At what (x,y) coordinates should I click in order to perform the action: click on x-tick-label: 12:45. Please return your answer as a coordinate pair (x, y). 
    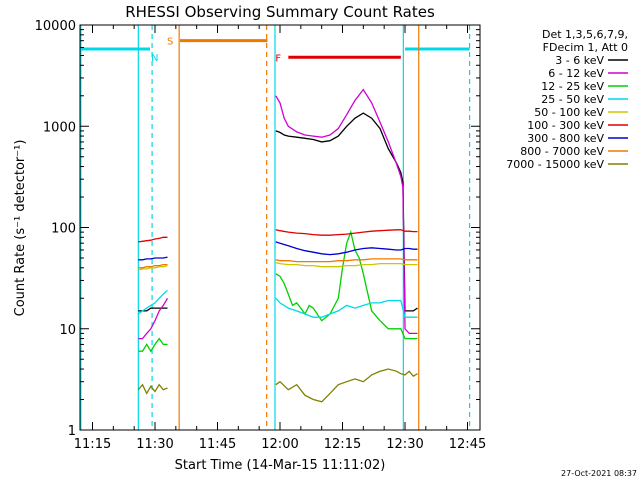
    Looking at the image, I should click on (467, 444).